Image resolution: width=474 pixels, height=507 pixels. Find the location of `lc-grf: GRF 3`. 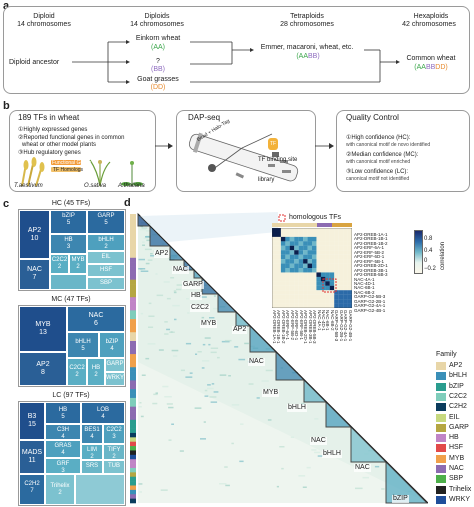

lc-grf: GRF 3 is located at coordinates (63, 466).